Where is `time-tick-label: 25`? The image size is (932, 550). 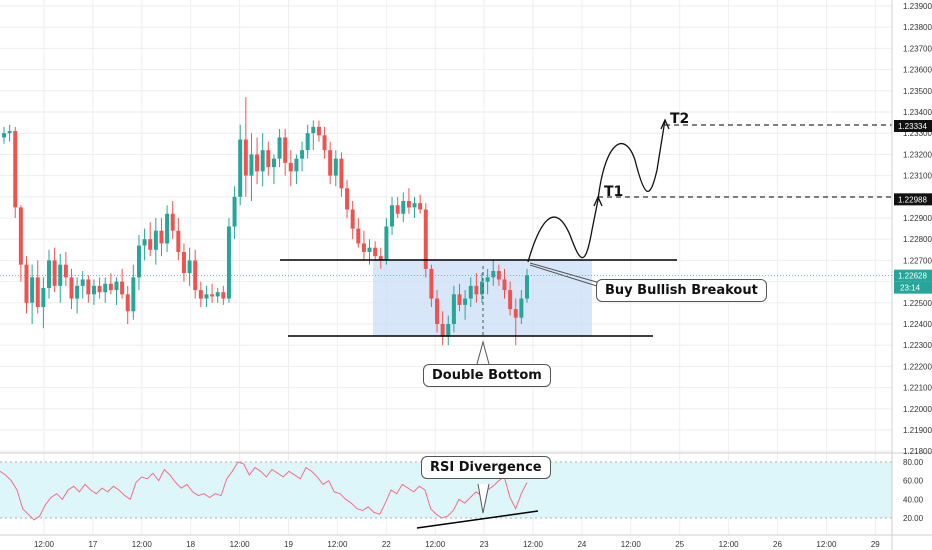
time-tick-label: 25 is located at coordinates (679, 544).